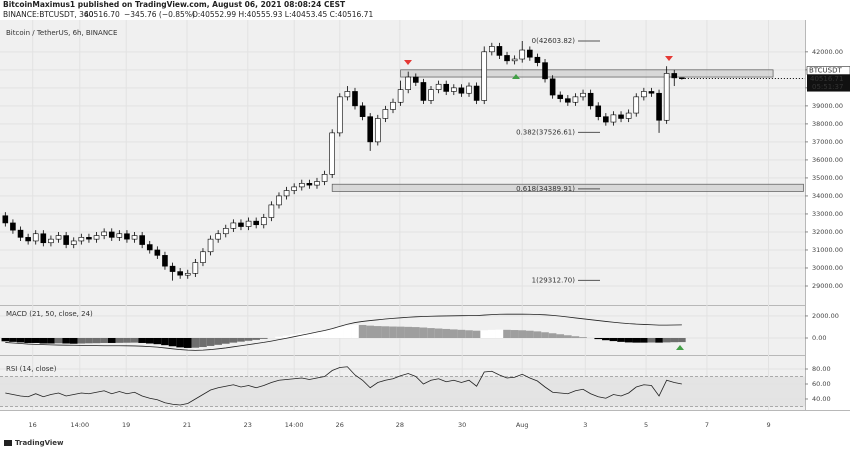 This screenshot has width=850, height=453. What do you see at coordinates (48, 14) in the screenshot?
I see `symbol: BINANCE:BTCUSDT, 360` at bounding box center [48, 14].